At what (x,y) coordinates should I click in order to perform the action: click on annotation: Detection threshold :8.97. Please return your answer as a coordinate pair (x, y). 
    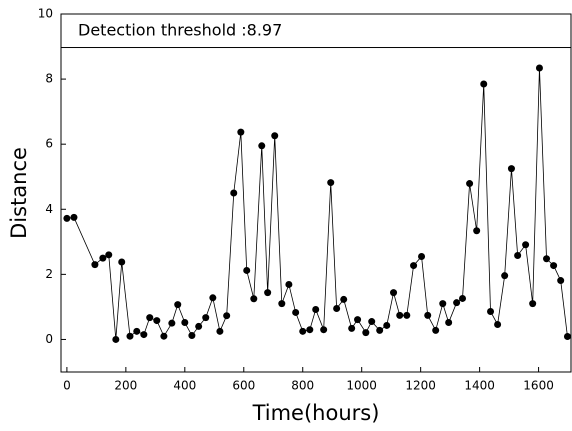
    Looking at the image, I should click on (180, 29).